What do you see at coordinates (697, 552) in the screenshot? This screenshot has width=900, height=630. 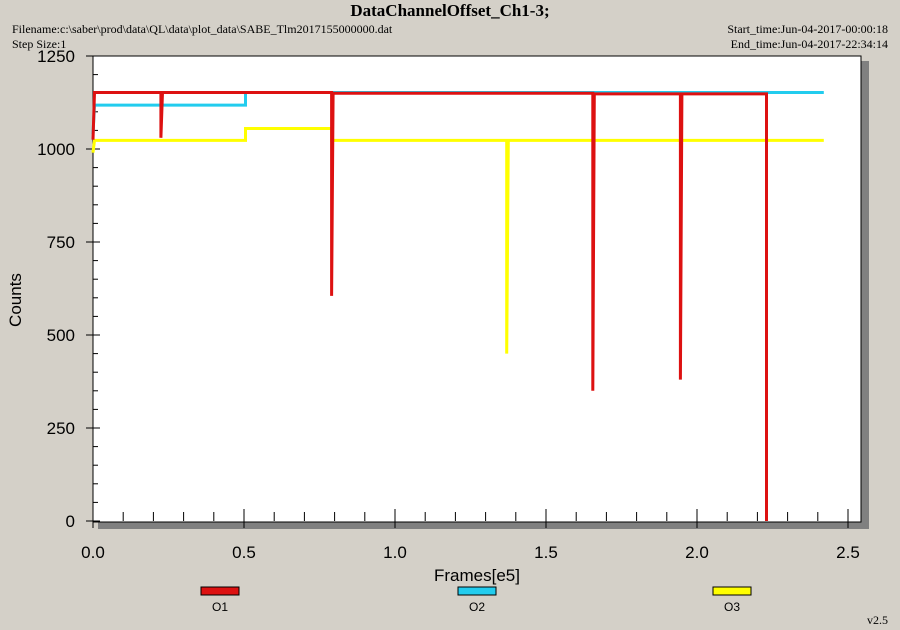 I see `x-tick-label: 2.0` at bounding box center [697, 552].